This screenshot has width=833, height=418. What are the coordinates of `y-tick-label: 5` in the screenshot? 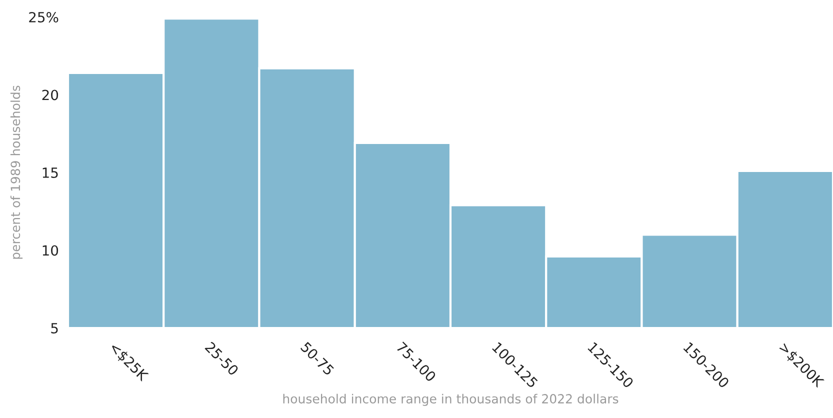 It's located at (54, 328).